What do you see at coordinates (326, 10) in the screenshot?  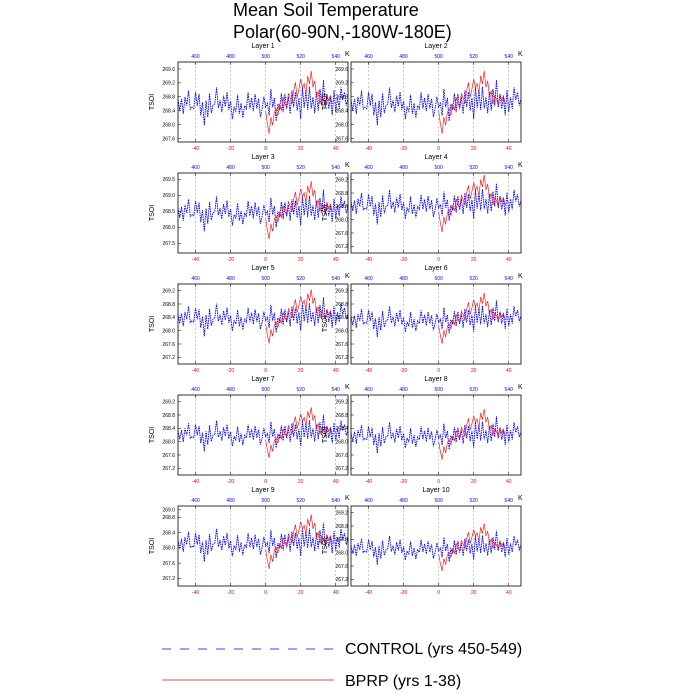 I see `chart-title-line-1: Mean Soil Temperature` at bounding box center [326, 10].